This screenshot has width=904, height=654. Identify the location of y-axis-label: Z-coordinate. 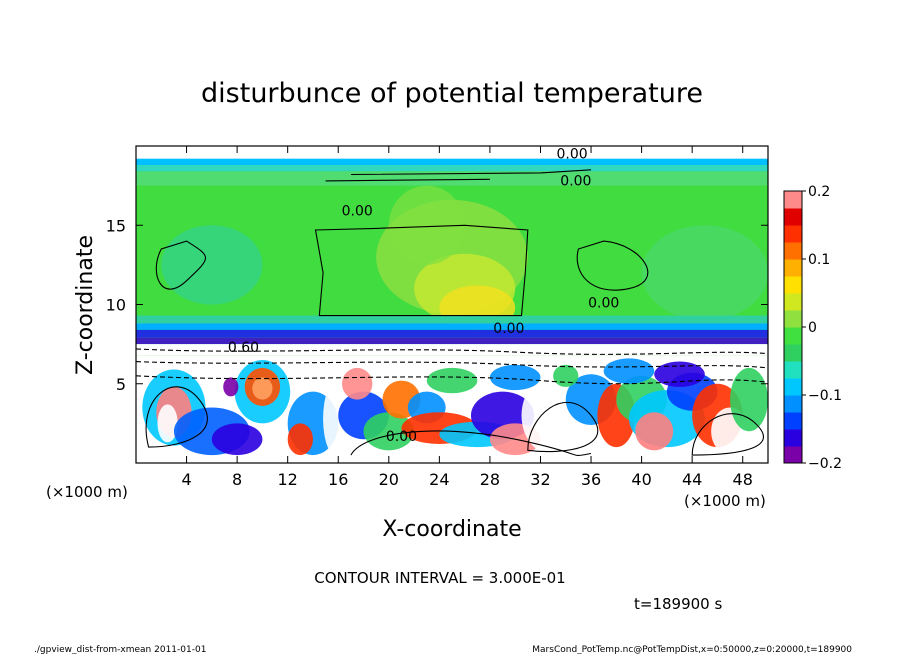
(85, 305).